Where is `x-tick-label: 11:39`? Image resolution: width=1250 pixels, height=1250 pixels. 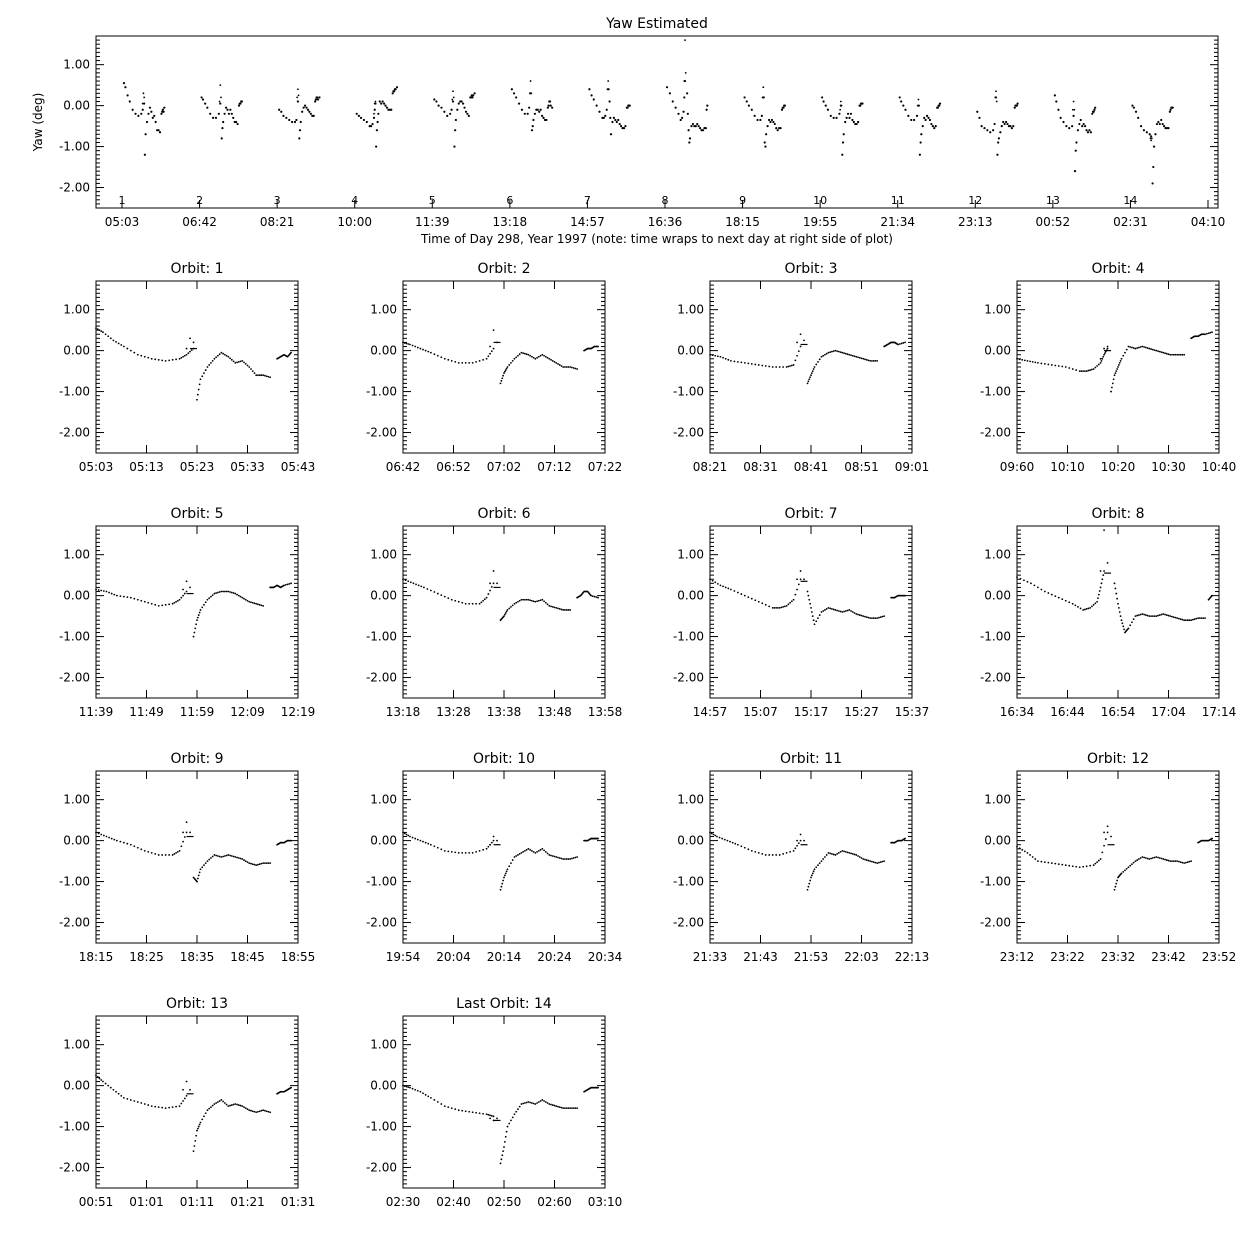 x-tick-label: 11:39 is located at coordinates (96, 712).